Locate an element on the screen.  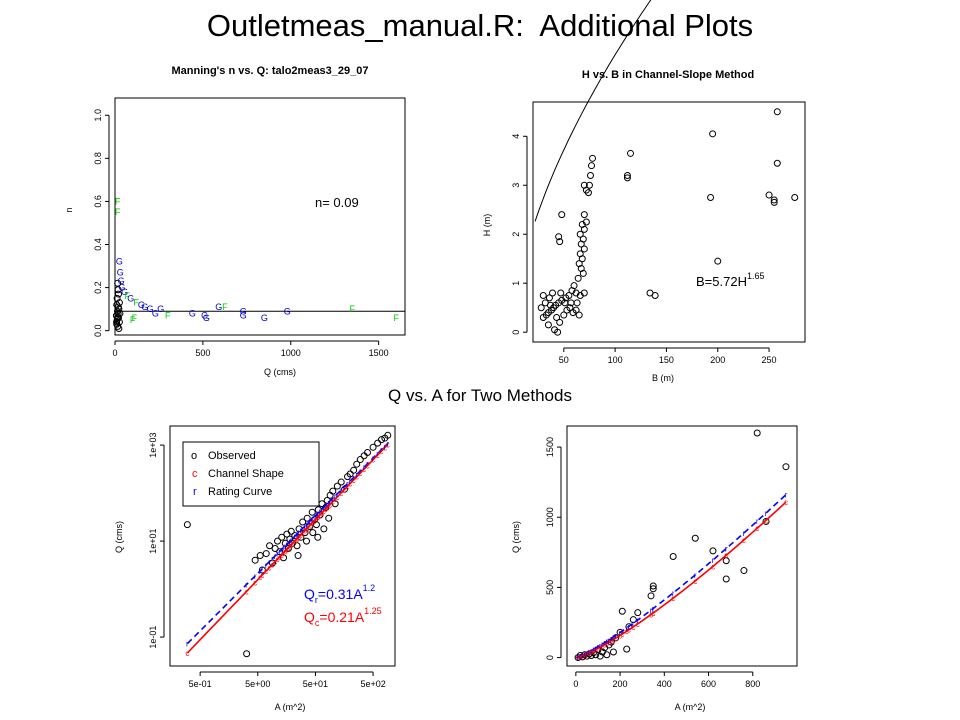
x-tick-label: 400 is located at coordinates (664, 684).